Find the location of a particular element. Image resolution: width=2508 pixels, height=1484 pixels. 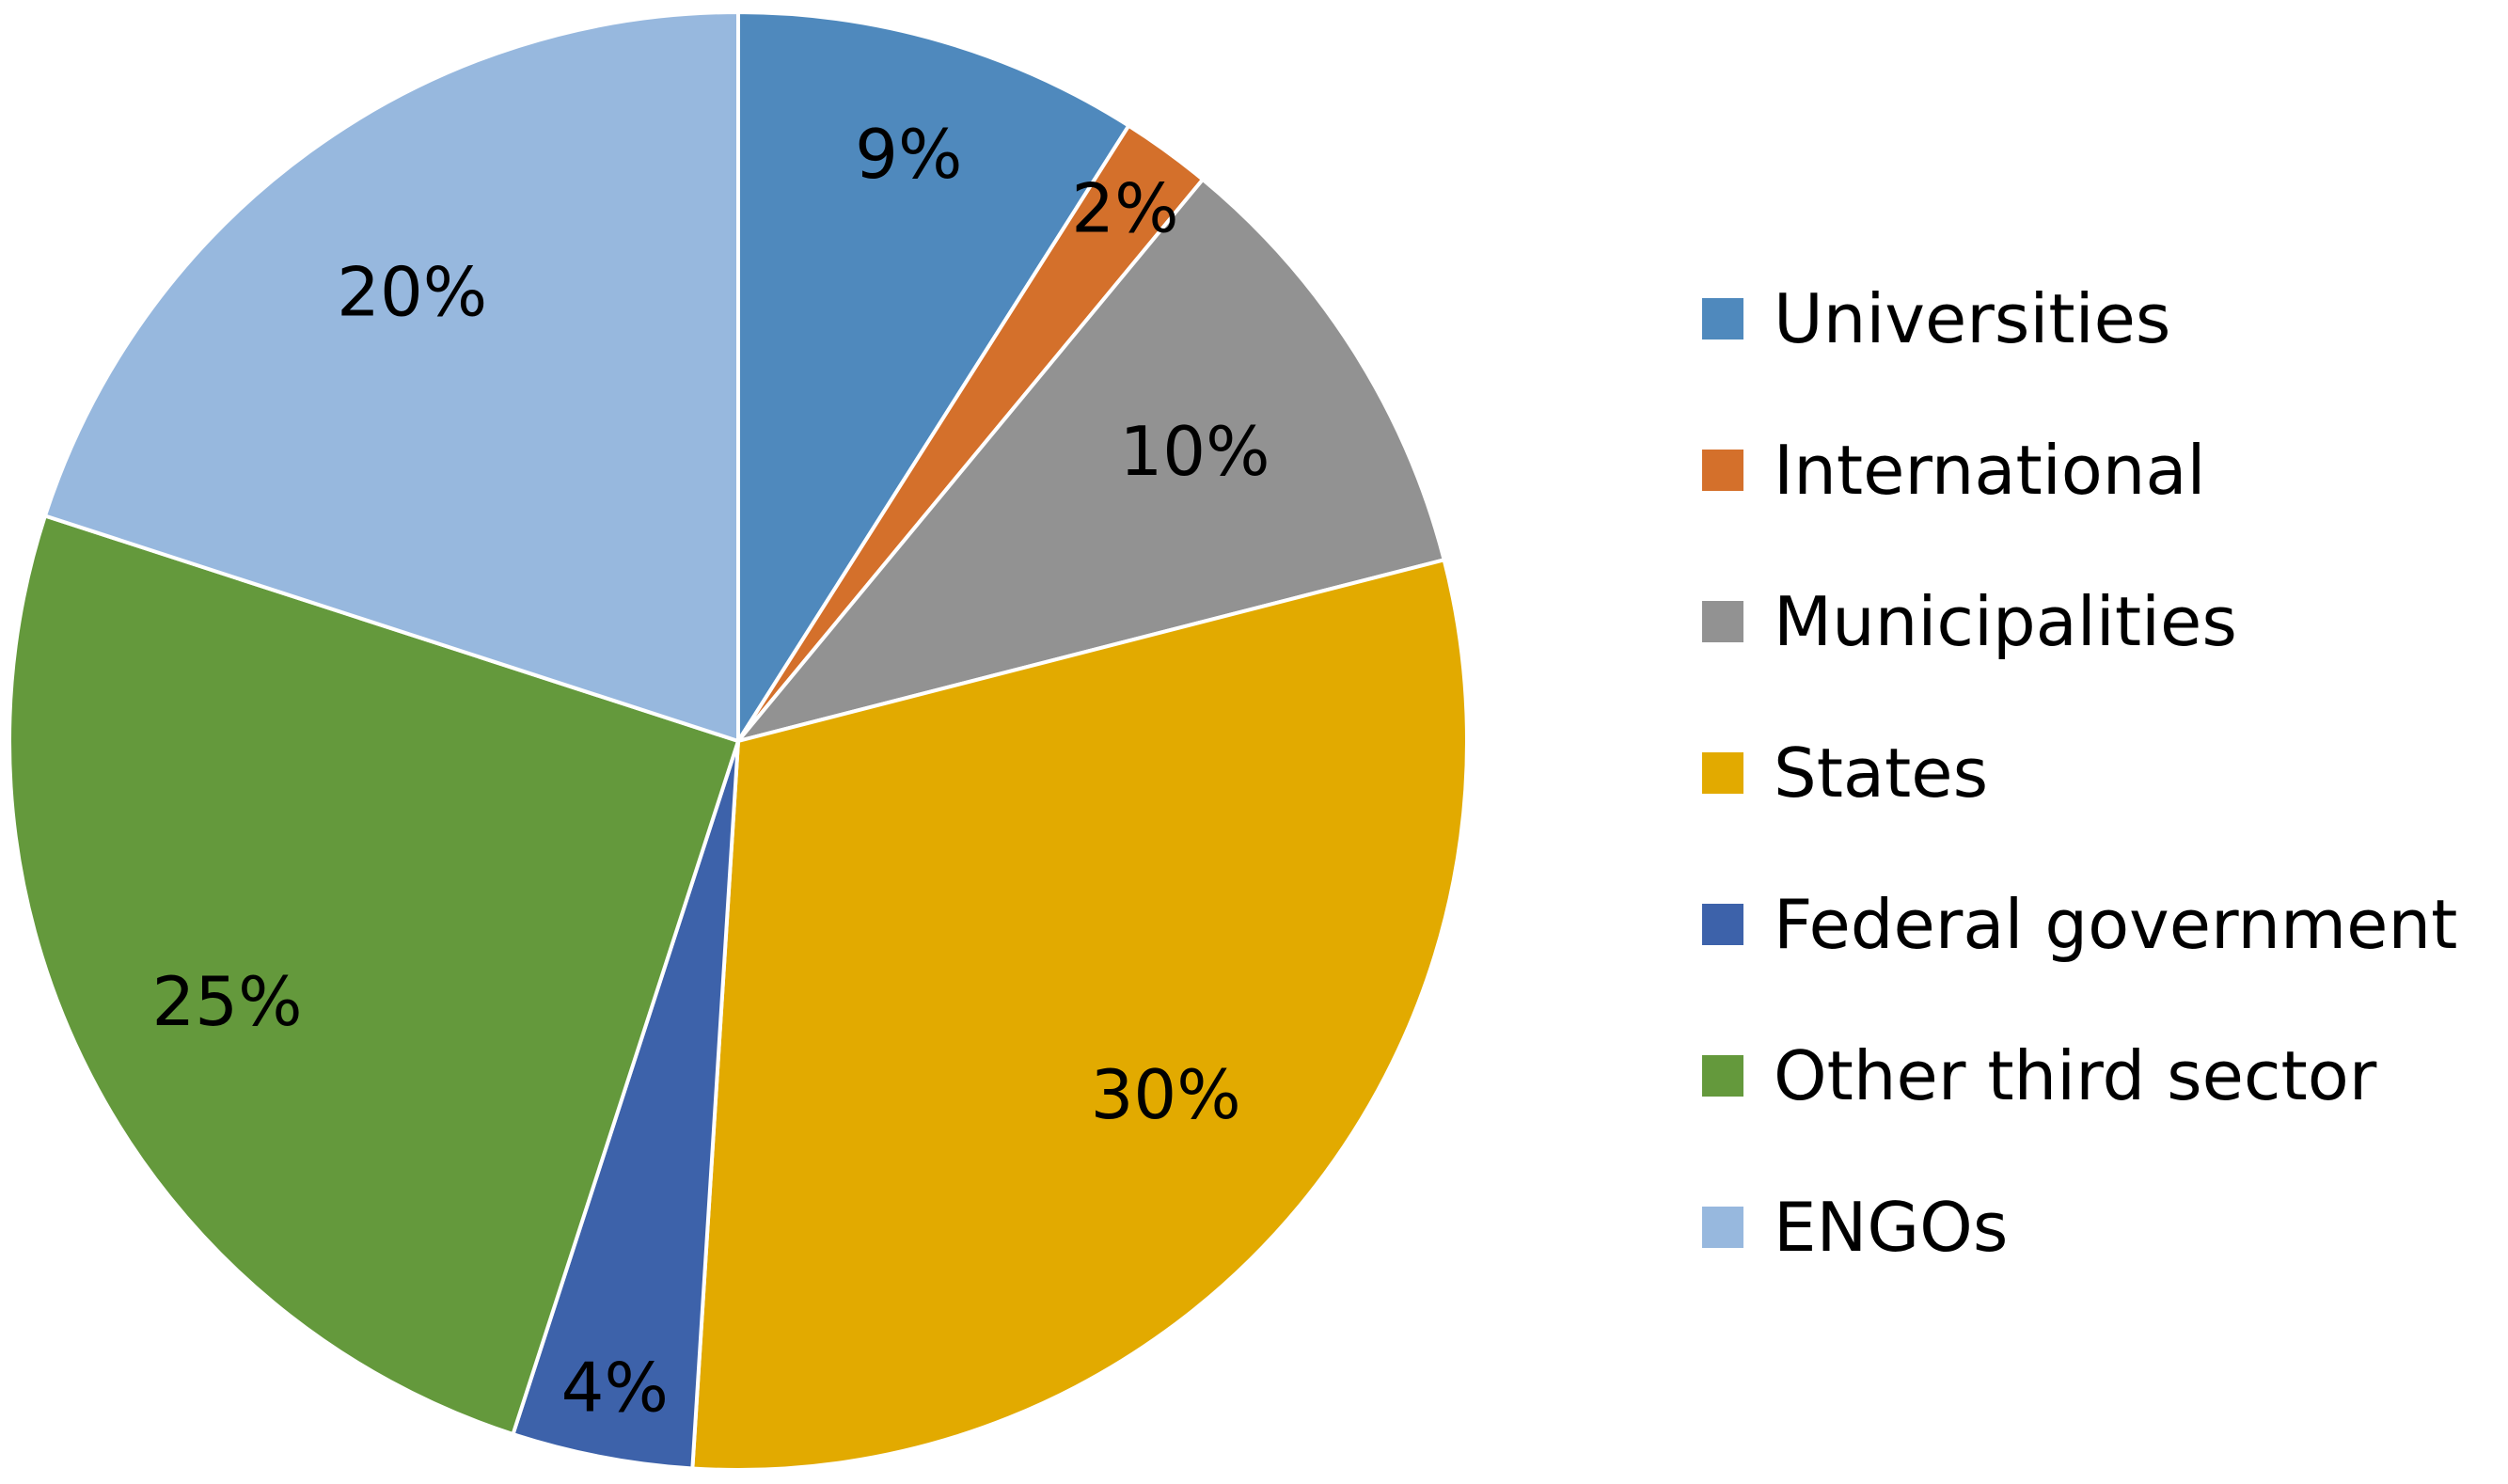

legend-label-international: International is located at coordinates (1990, 470).